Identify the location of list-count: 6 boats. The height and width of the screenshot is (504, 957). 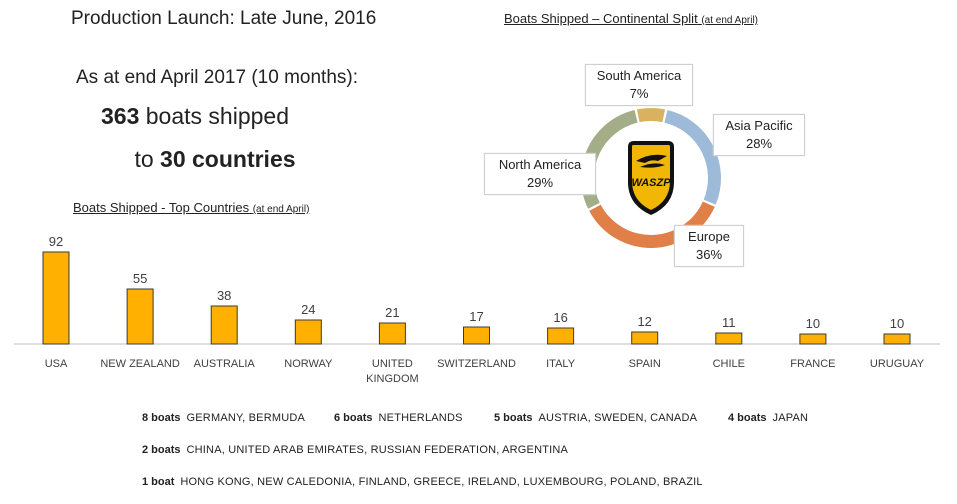
(353, 418).